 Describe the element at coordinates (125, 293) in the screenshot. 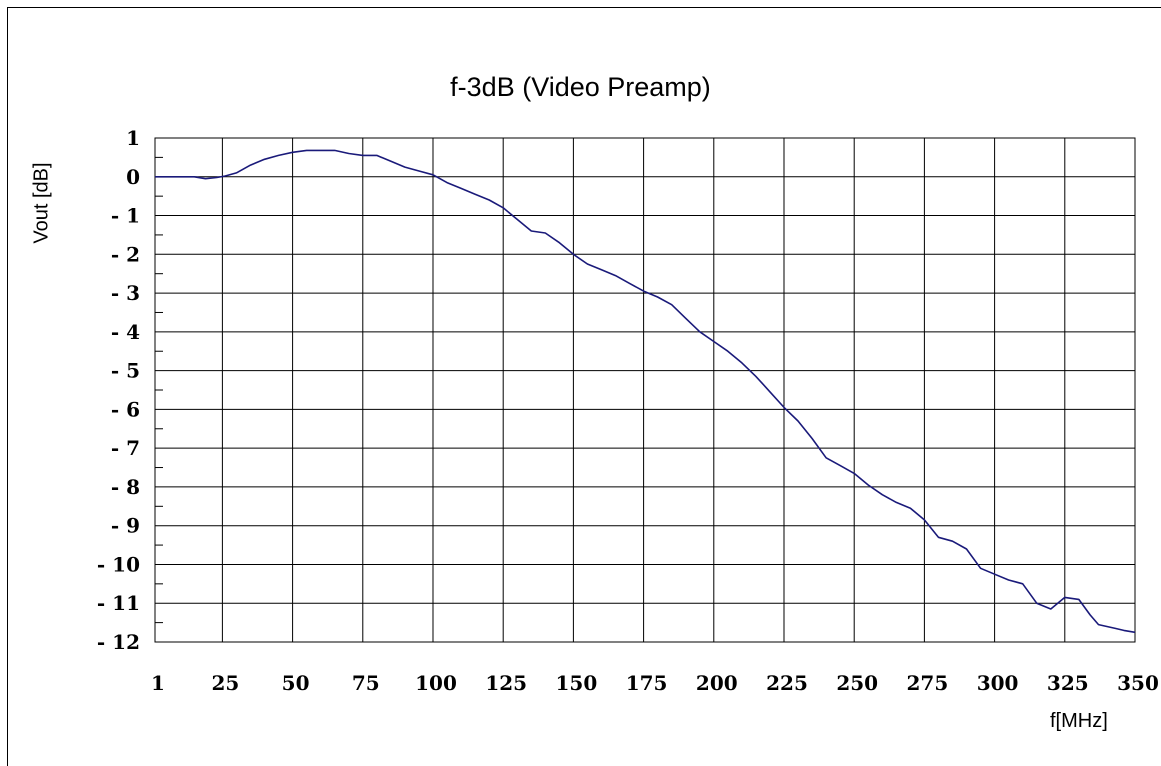

I see `y-tick-label: - 3` at that location.